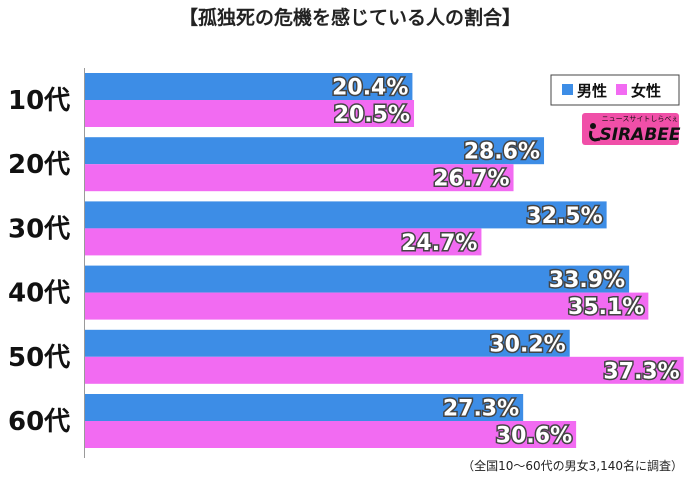  Describe the element at coordinates (481, 409) in the screenshot. I see `value-label-male: 27.3%` at that location.